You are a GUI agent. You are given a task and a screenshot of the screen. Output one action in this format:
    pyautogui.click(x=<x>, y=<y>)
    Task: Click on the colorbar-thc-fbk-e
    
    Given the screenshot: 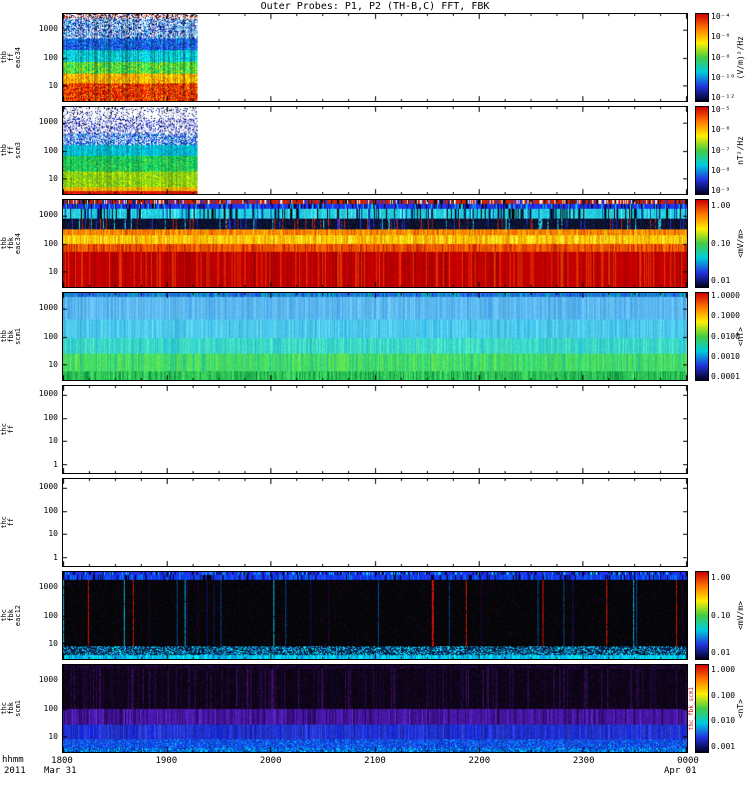 What is the action you would take?
    pyautogui.click(x=702, y=615)
    